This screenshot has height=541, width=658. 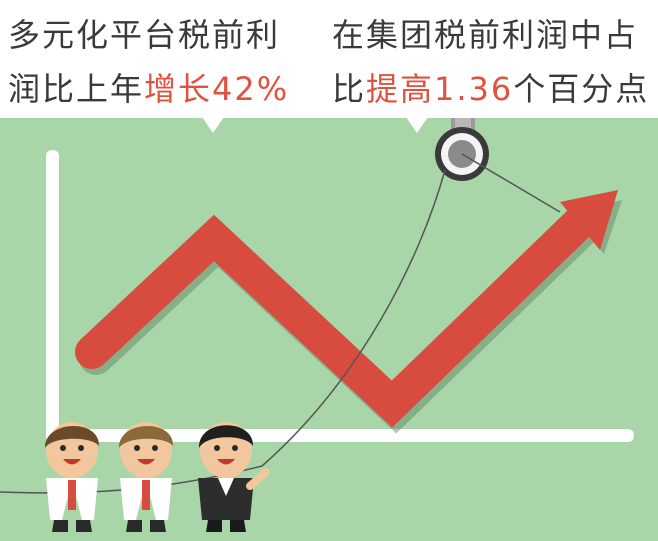 What do you see at coordinates (144, 35) in the screenshot?
I see `left-callout-line1: 多元化平台税前利` at bounding box center [144, 35].